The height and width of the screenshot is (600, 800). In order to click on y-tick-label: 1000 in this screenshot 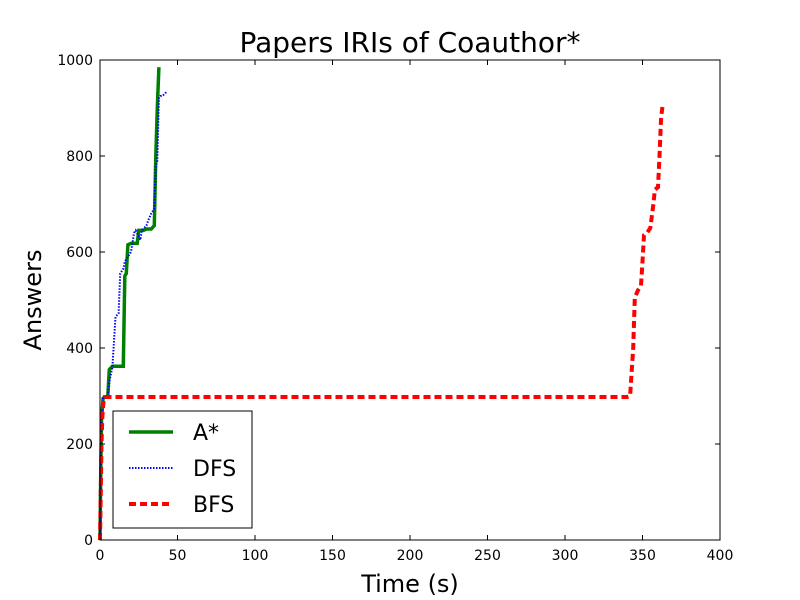, I will do `click(75, 61)`.